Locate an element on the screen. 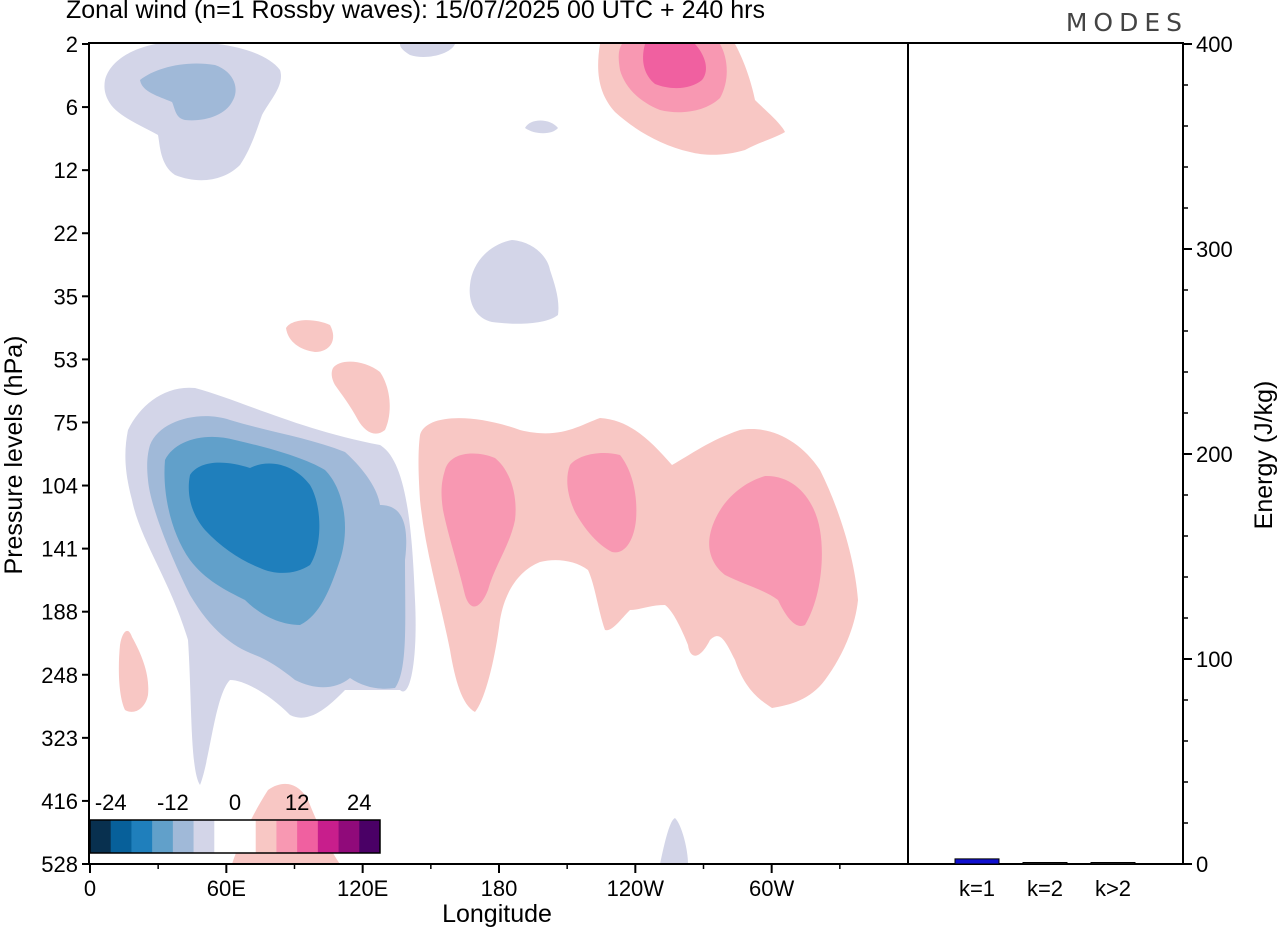 Image resolution: width=1280 pixels, height=930 pixels. y-tick-label: 53 is located at coordinates (66, 359).